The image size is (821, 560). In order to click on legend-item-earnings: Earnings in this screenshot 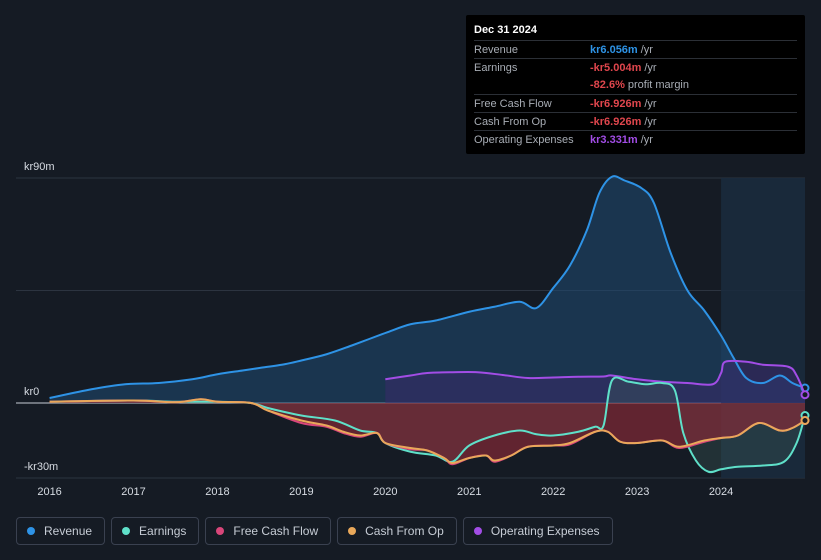, I will do `click(155, 531)`.